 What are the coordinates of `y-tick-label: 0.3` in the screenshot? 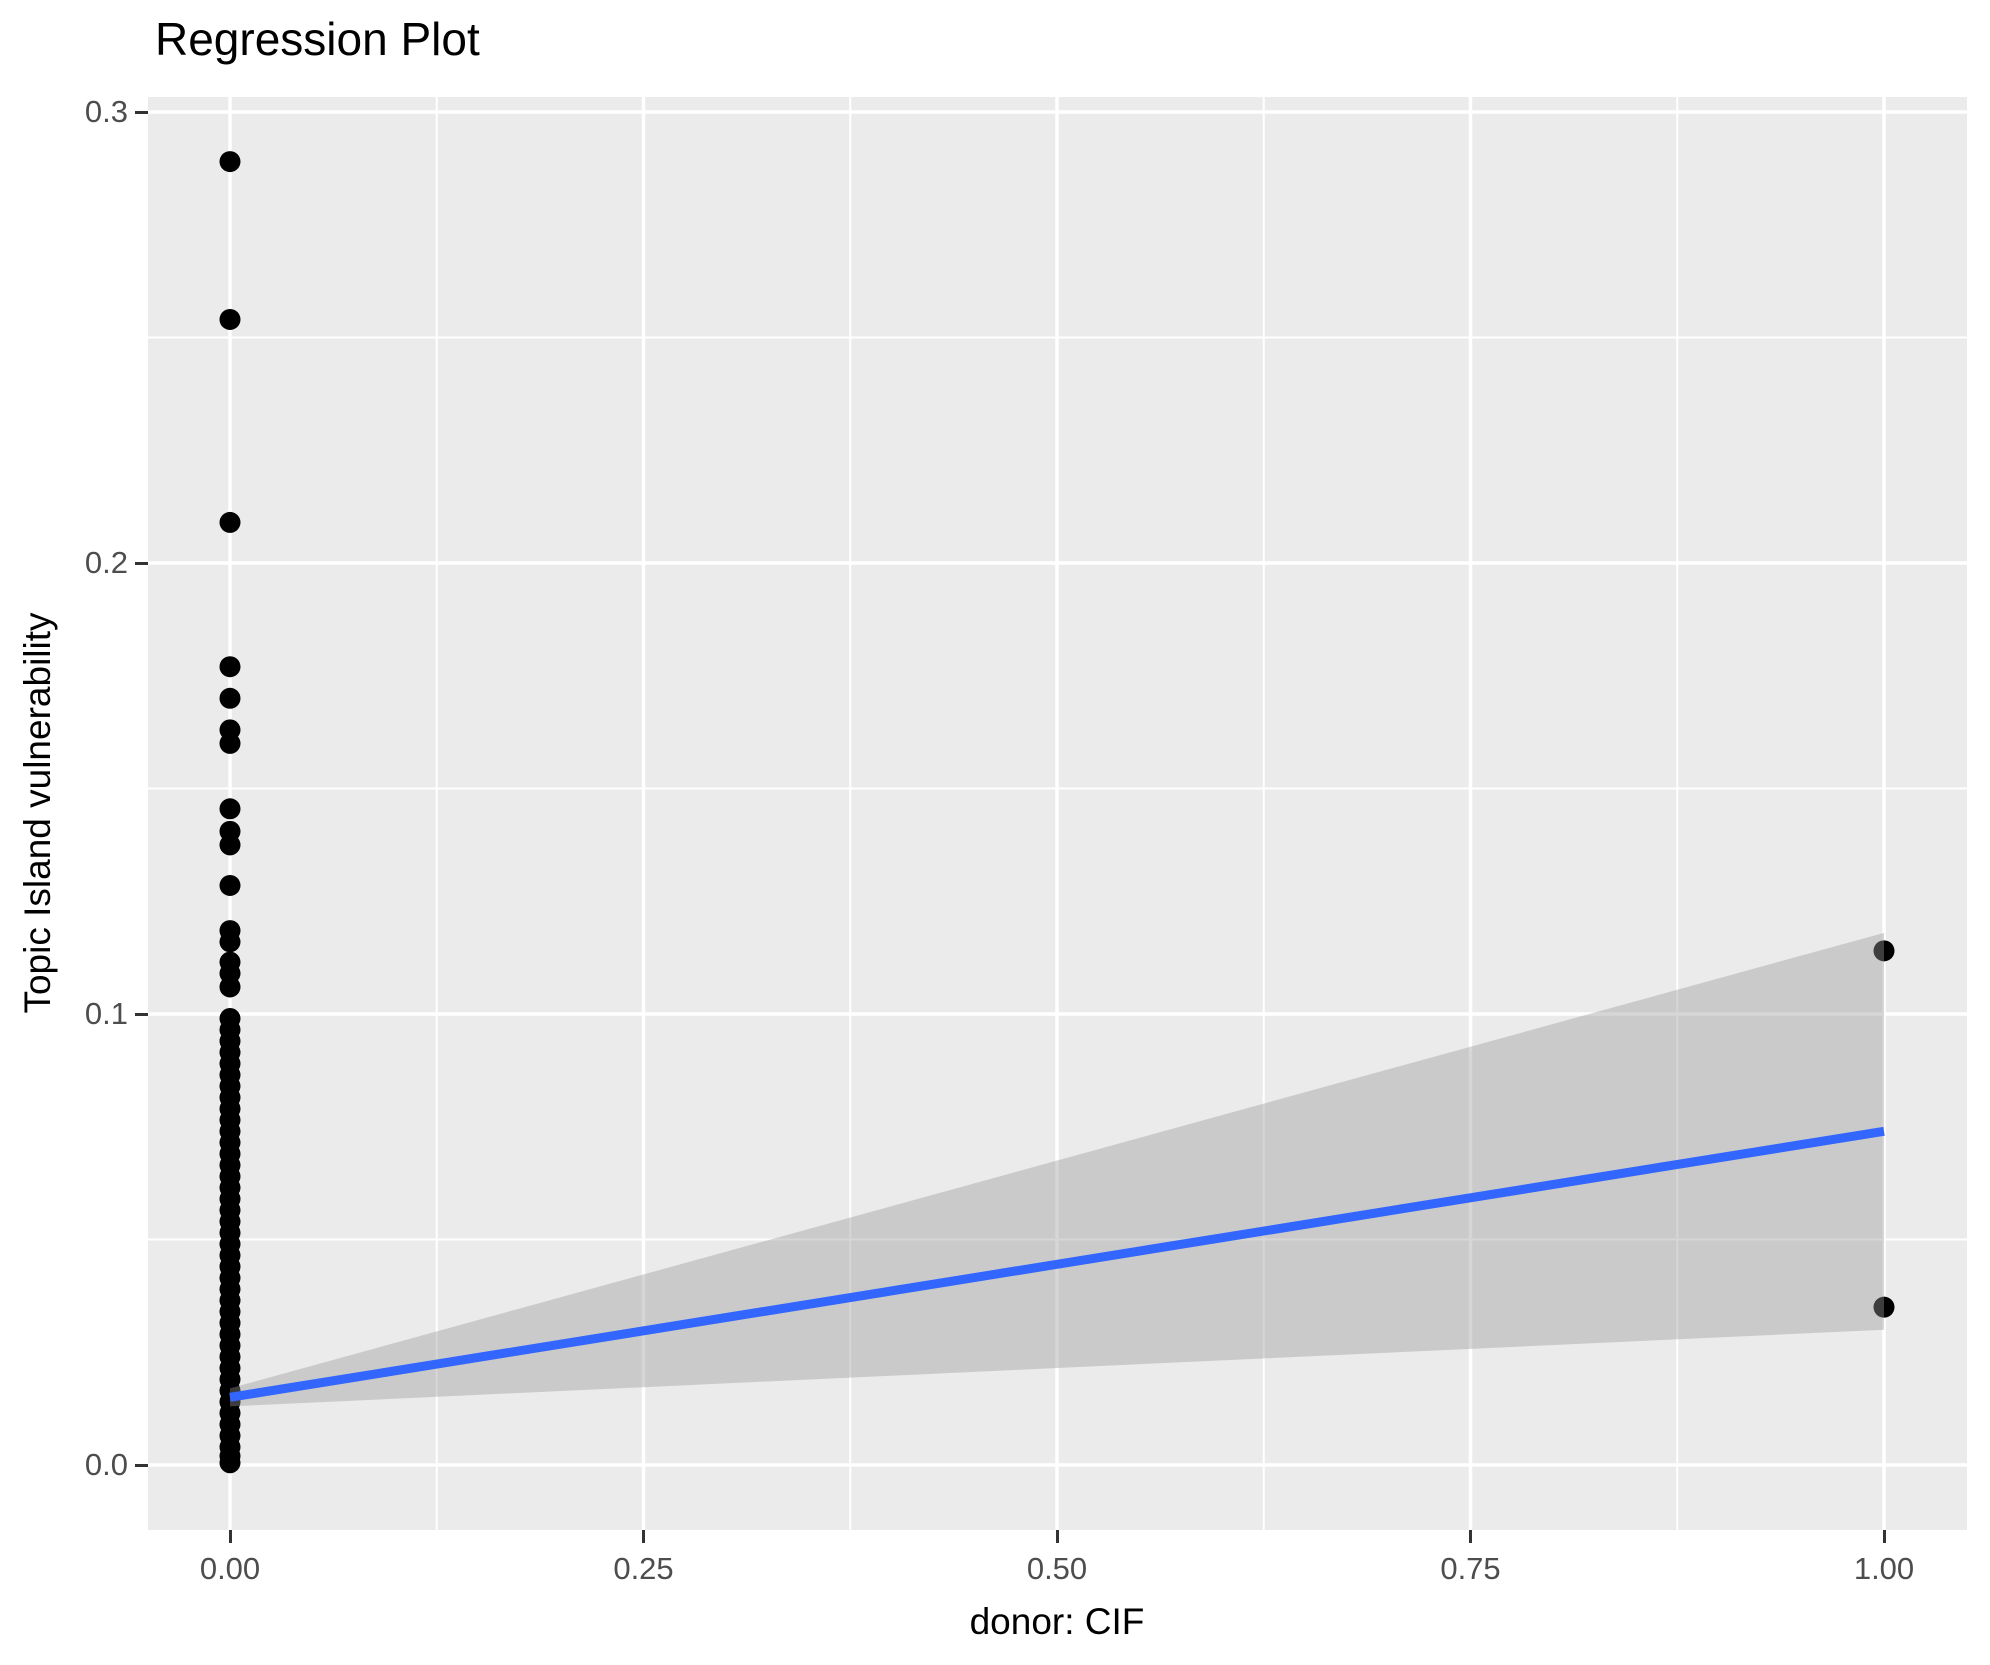 It's located at (106, 111).